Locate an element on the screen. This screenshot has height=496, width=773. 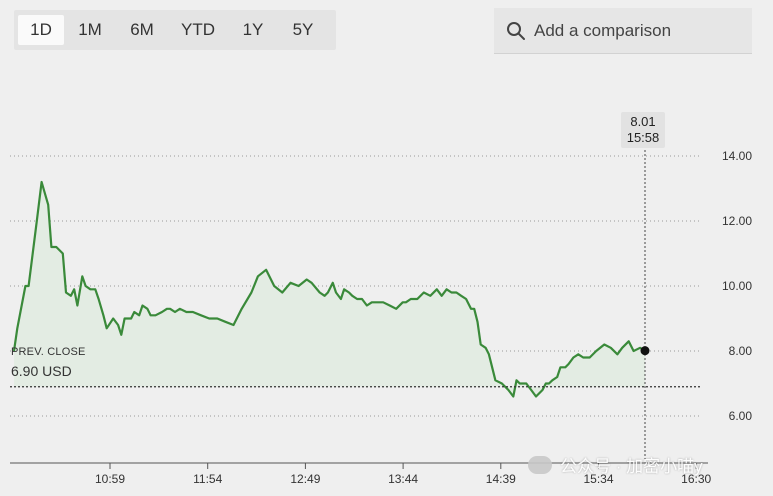
range-button-6m: 6M is located at coordinates (142, 29).